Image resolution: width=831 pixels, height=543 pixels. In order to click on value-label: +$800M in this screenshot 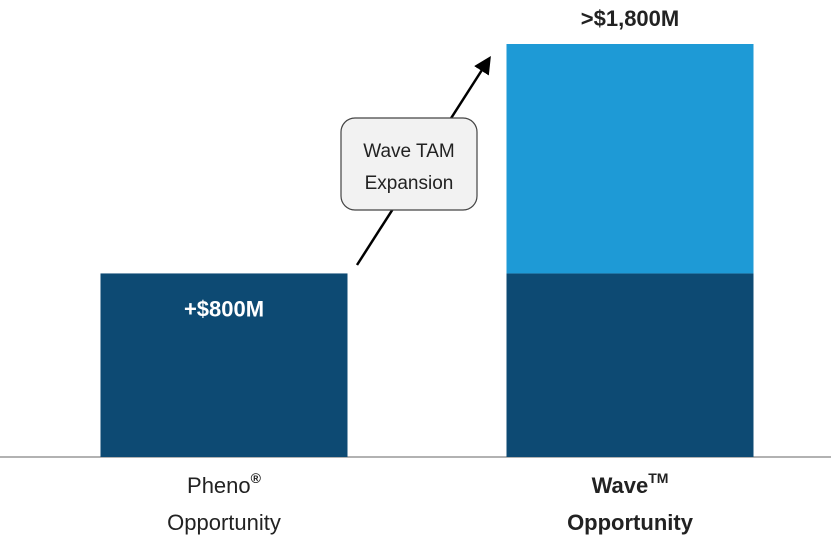, I will do `click(224, 308)`.